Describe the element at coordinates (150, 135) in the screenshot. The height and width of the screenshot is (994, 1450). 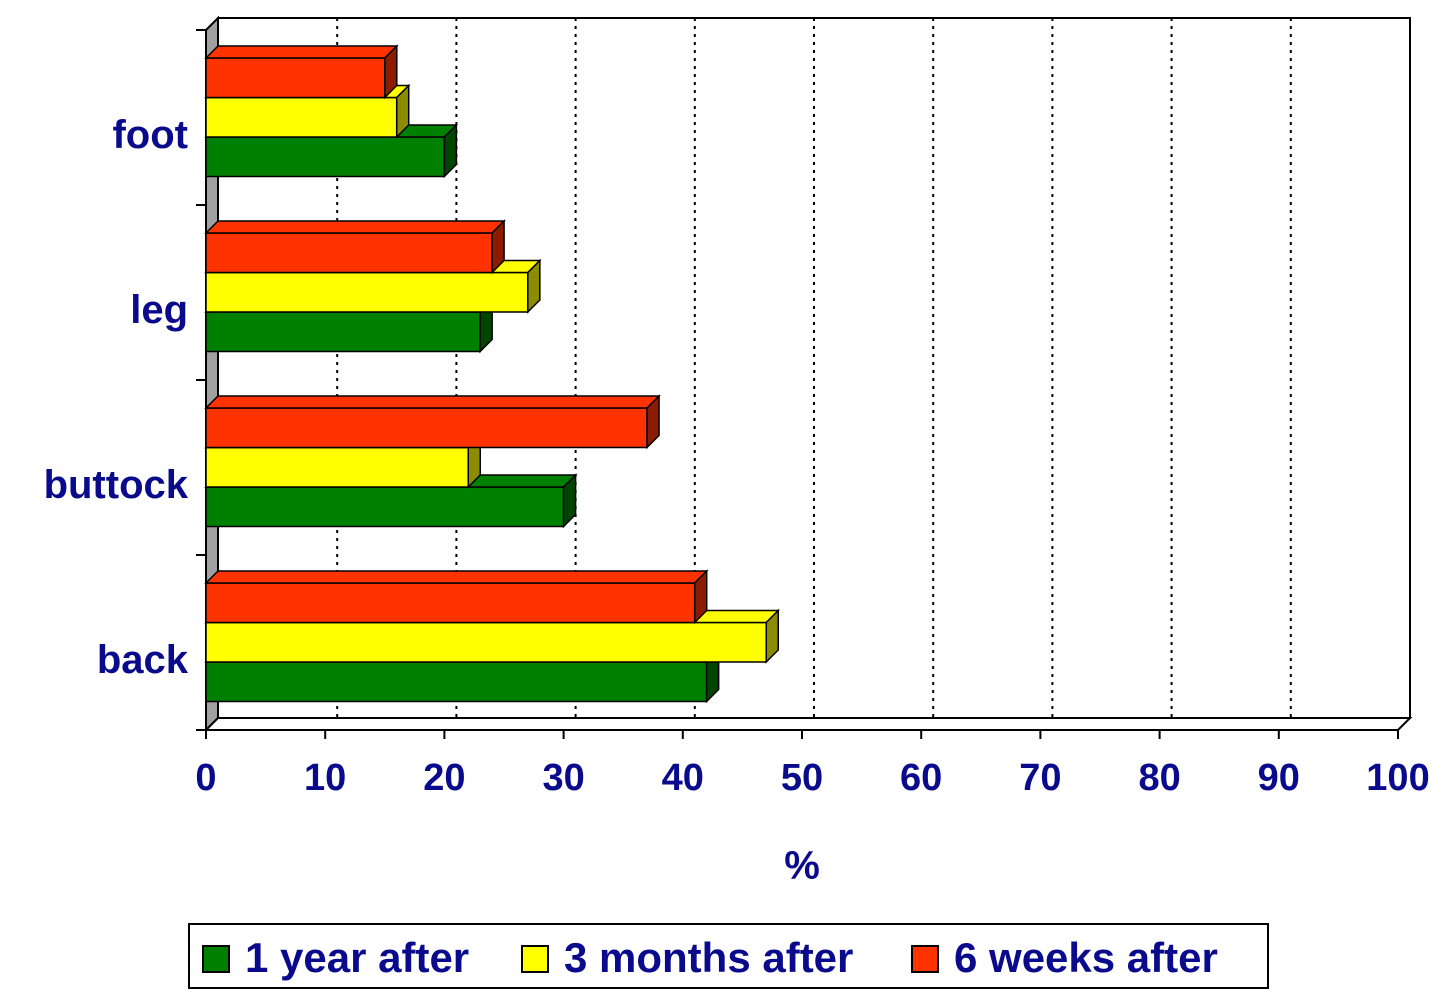
I see `y-tick-label: foot` at that location.